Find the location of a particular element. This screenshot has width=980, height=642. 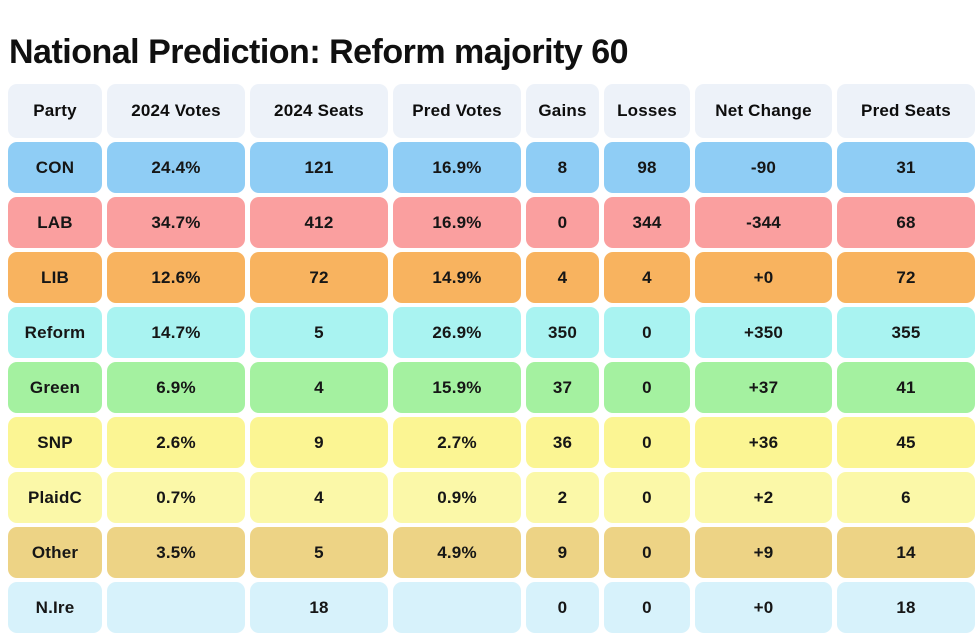

cell-green-net-change: +37 is located at coordinates (763, 387).